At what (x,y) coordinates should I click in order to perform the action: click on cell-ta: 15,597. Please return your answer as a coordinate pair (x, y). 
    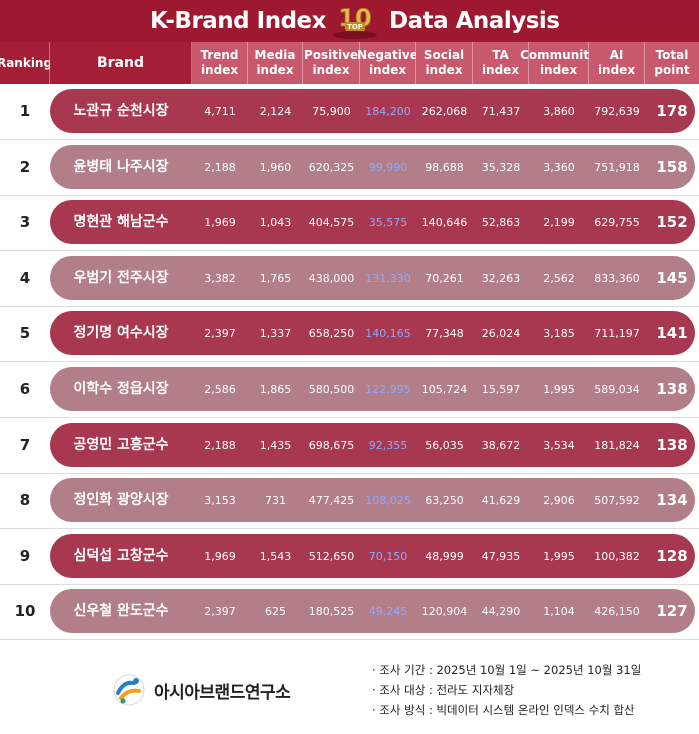
    Looking at the image, I should click on (501, 389).